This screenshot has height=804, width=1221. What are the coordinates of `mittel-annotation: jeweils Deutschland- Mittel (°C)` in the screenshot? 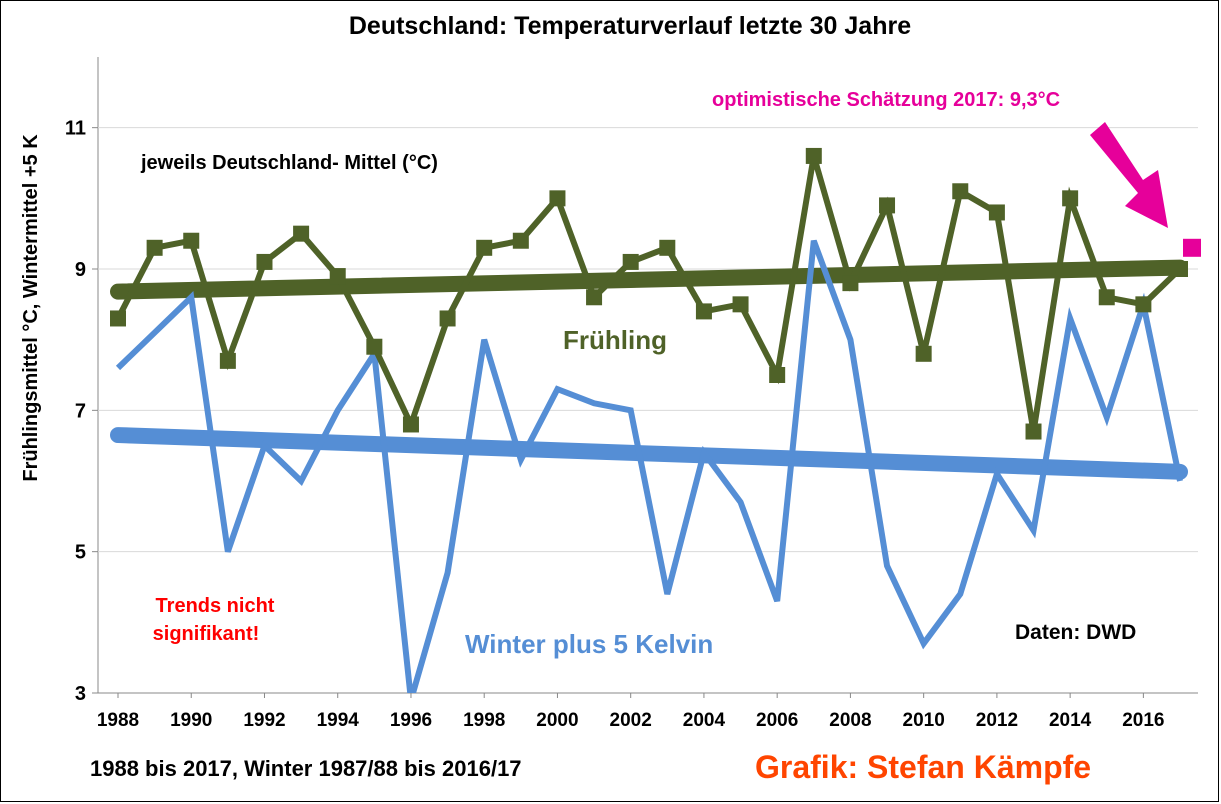 It's located at (289, 163).